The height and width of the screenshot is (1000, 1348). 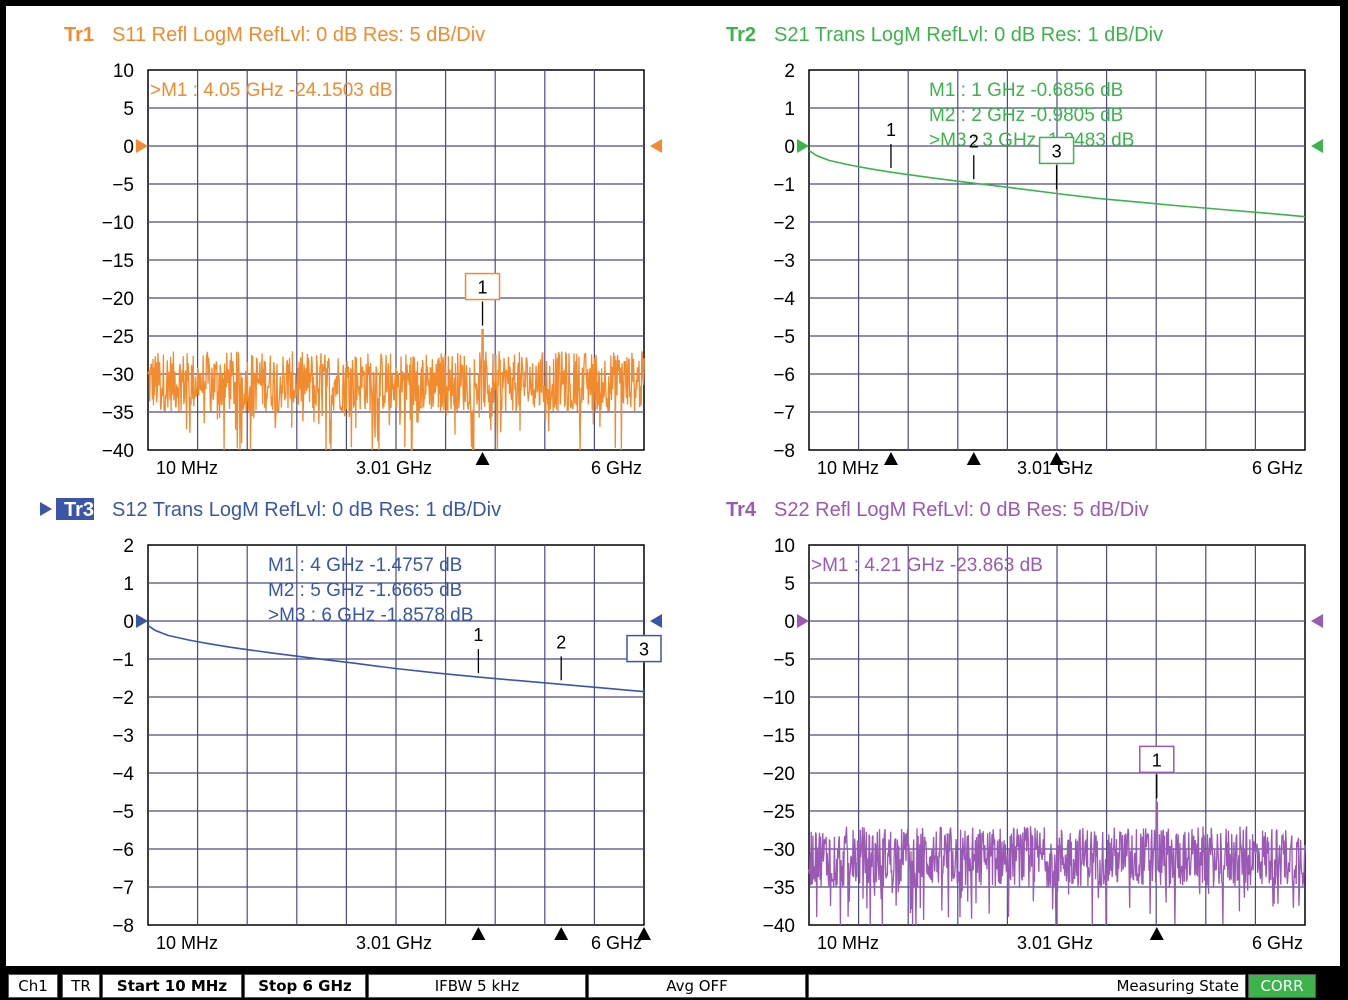 I want to click on channel-indicator: Ch1, so click(x=33, y=986).